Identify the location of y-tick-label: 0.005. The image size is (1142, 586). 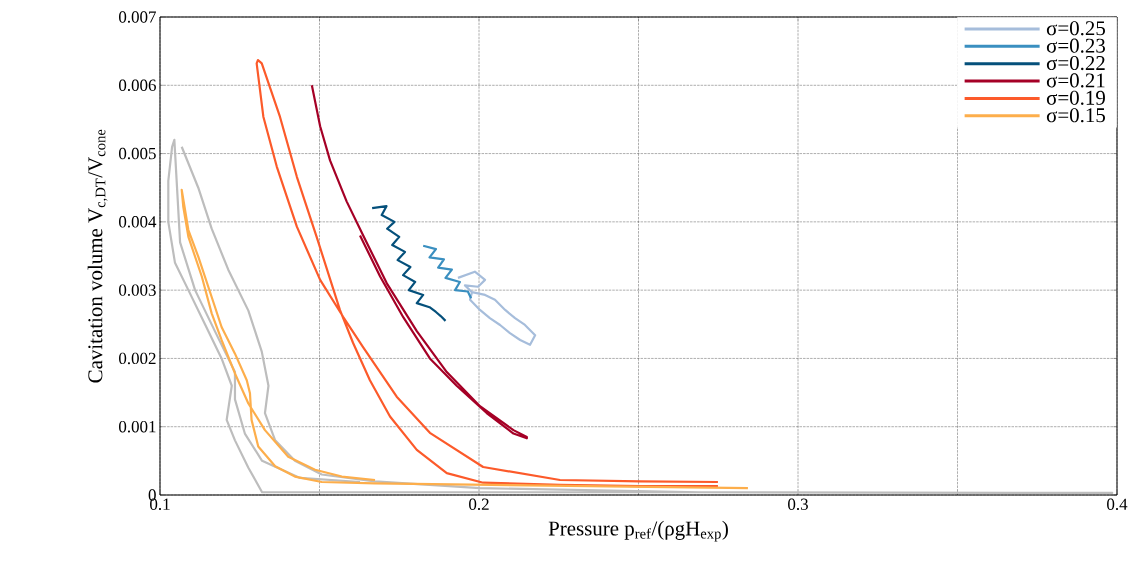
(137, 153).